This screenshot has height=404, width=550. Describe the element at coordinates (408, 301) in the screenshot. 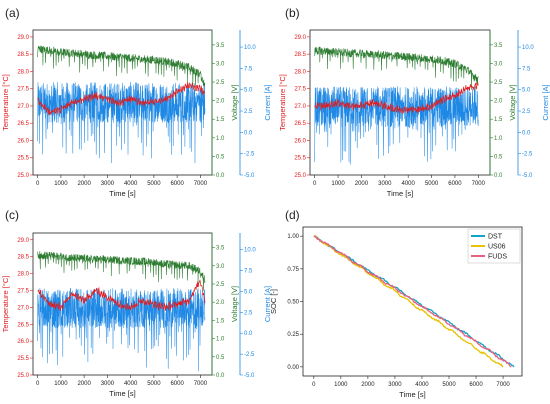

I see `soc-series-us06` at that location.